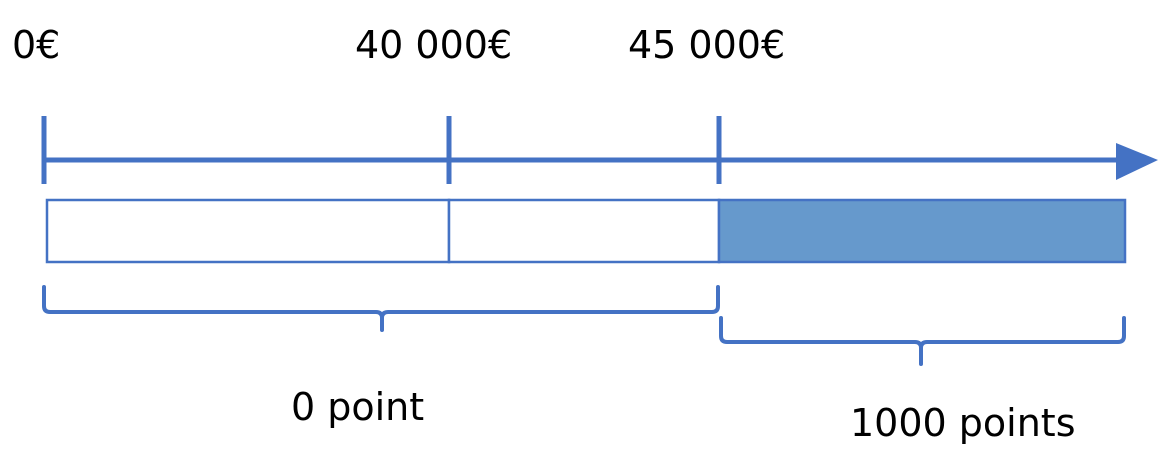 The width and height of the screenshot is (1174, 462). What do you see at coordinates (433, 45) in the screenshot?
I see `tick-label-40000: 40 000€` at bounding box center [433, 45].